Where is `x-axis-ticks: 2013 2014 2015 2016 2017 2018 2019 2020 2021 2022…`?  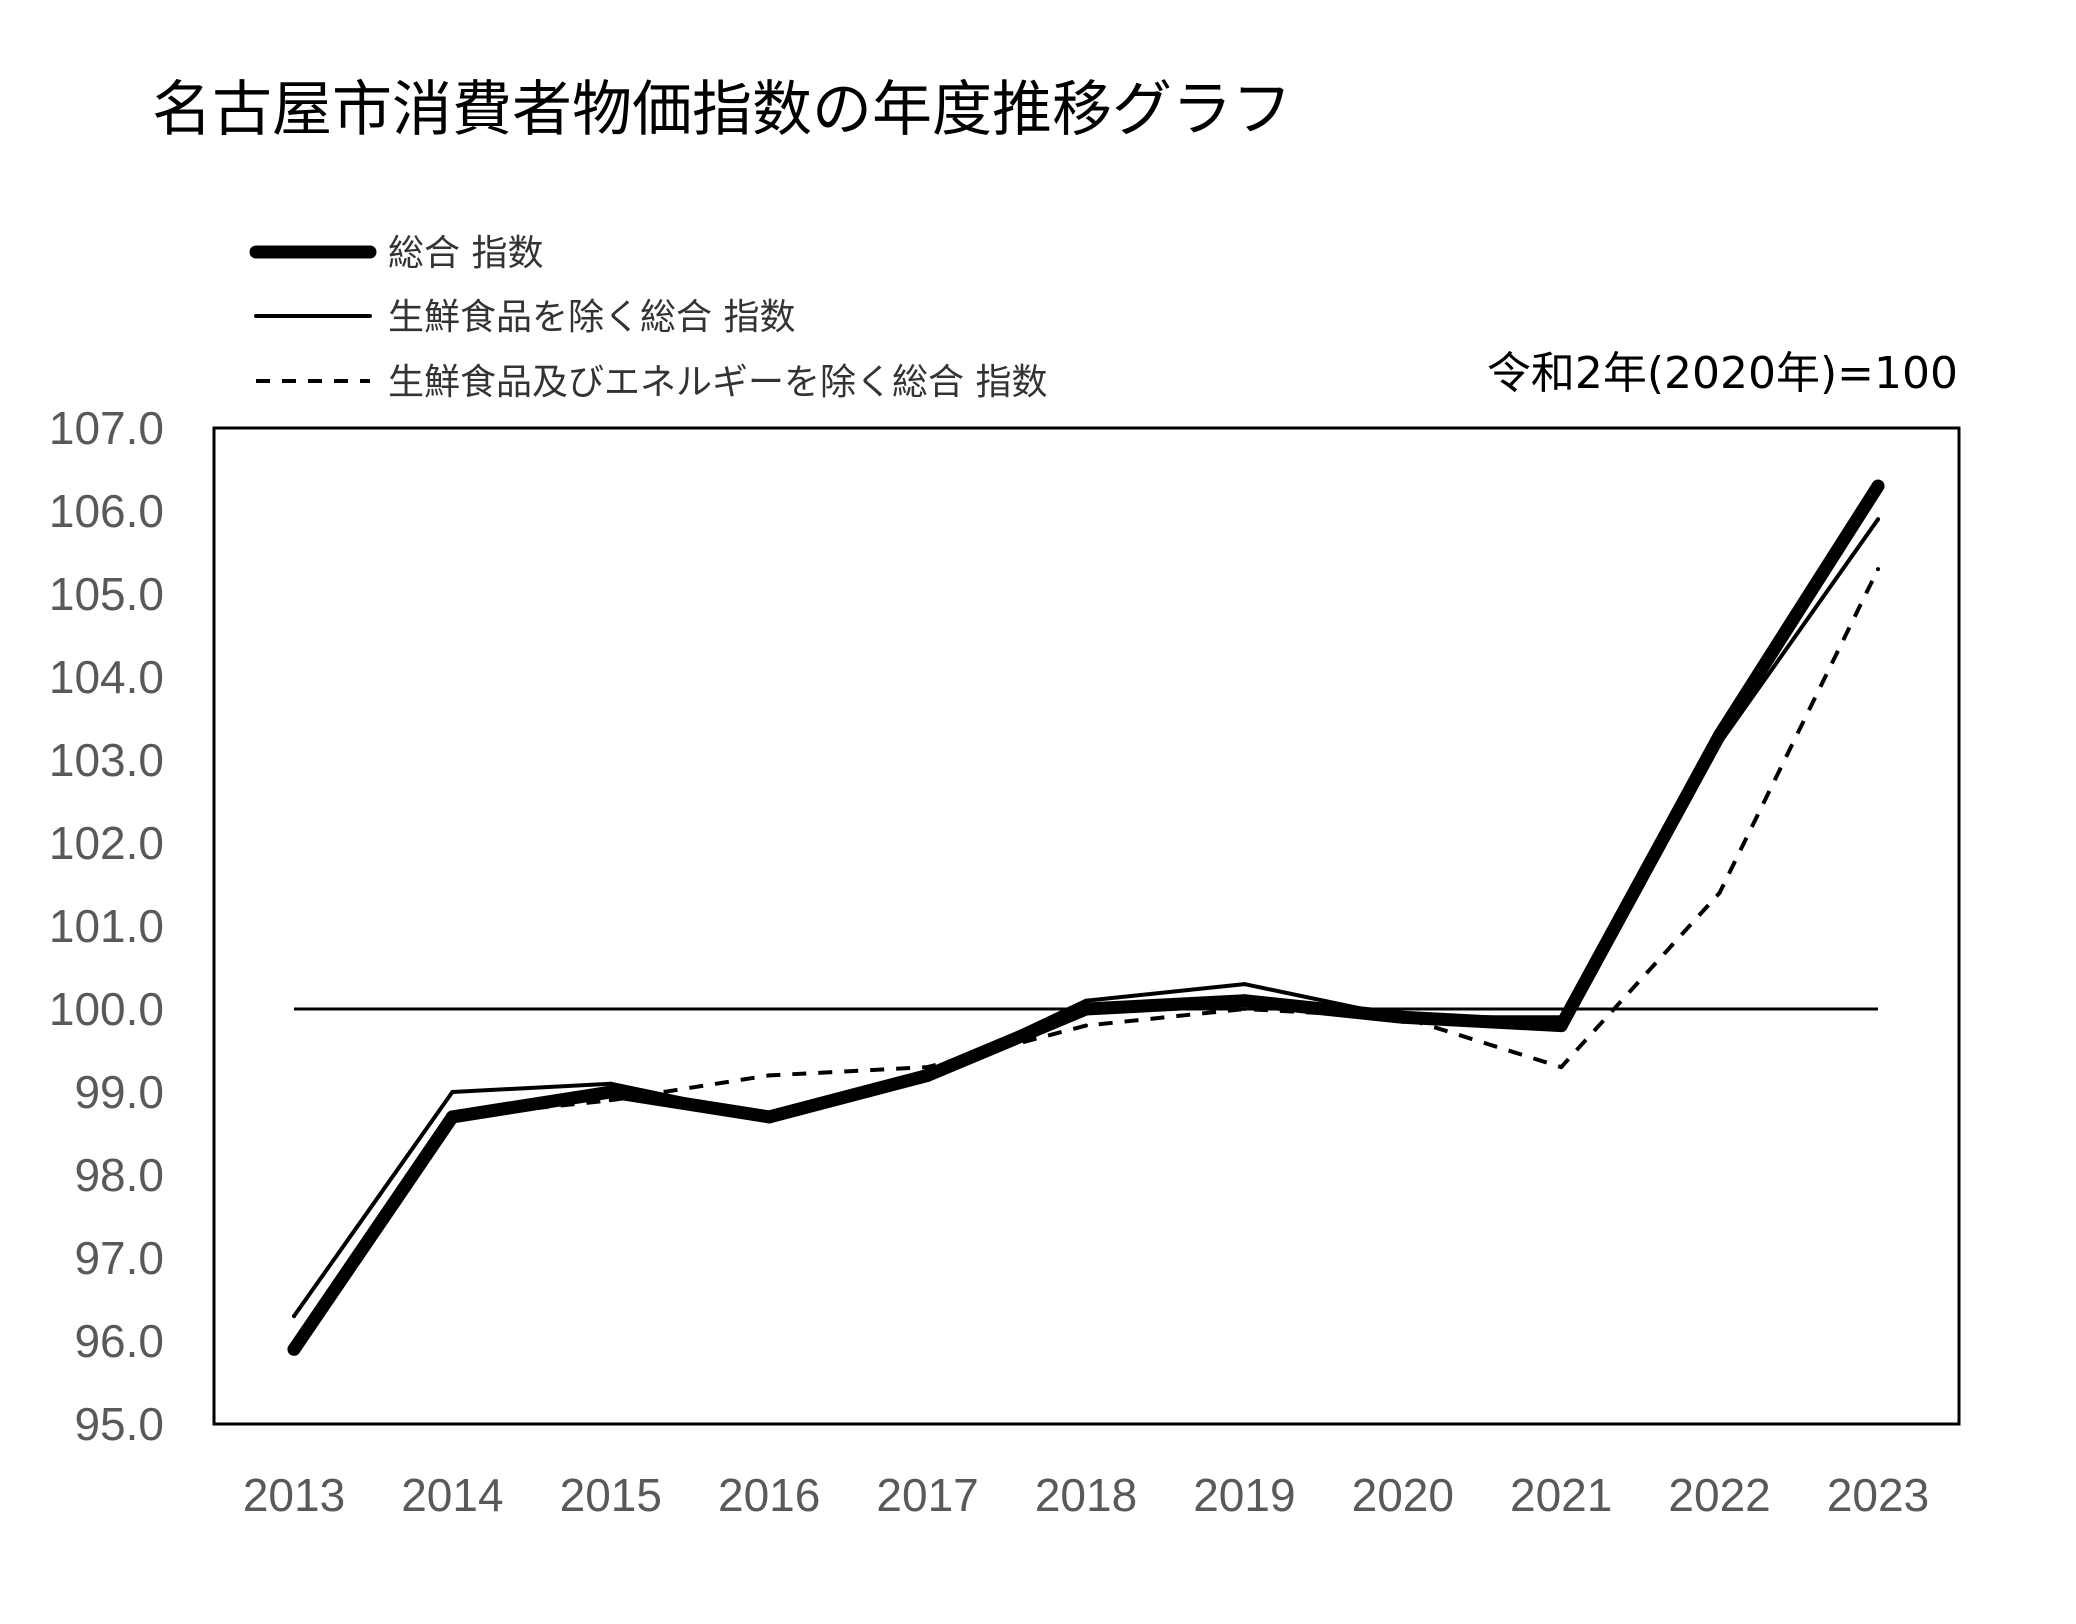
x-axis-ticks: 2013 2014 2015 2016 2017 2018 2019 2020 2021 2022… is located at coordinates (1086, 1495).